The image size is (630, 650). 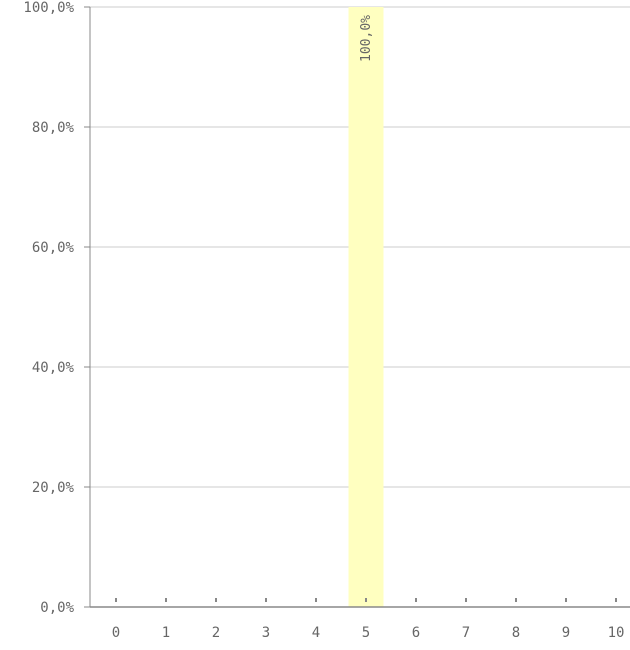 I want to click on x-tick-label: 7, so click(x=466, y=633).